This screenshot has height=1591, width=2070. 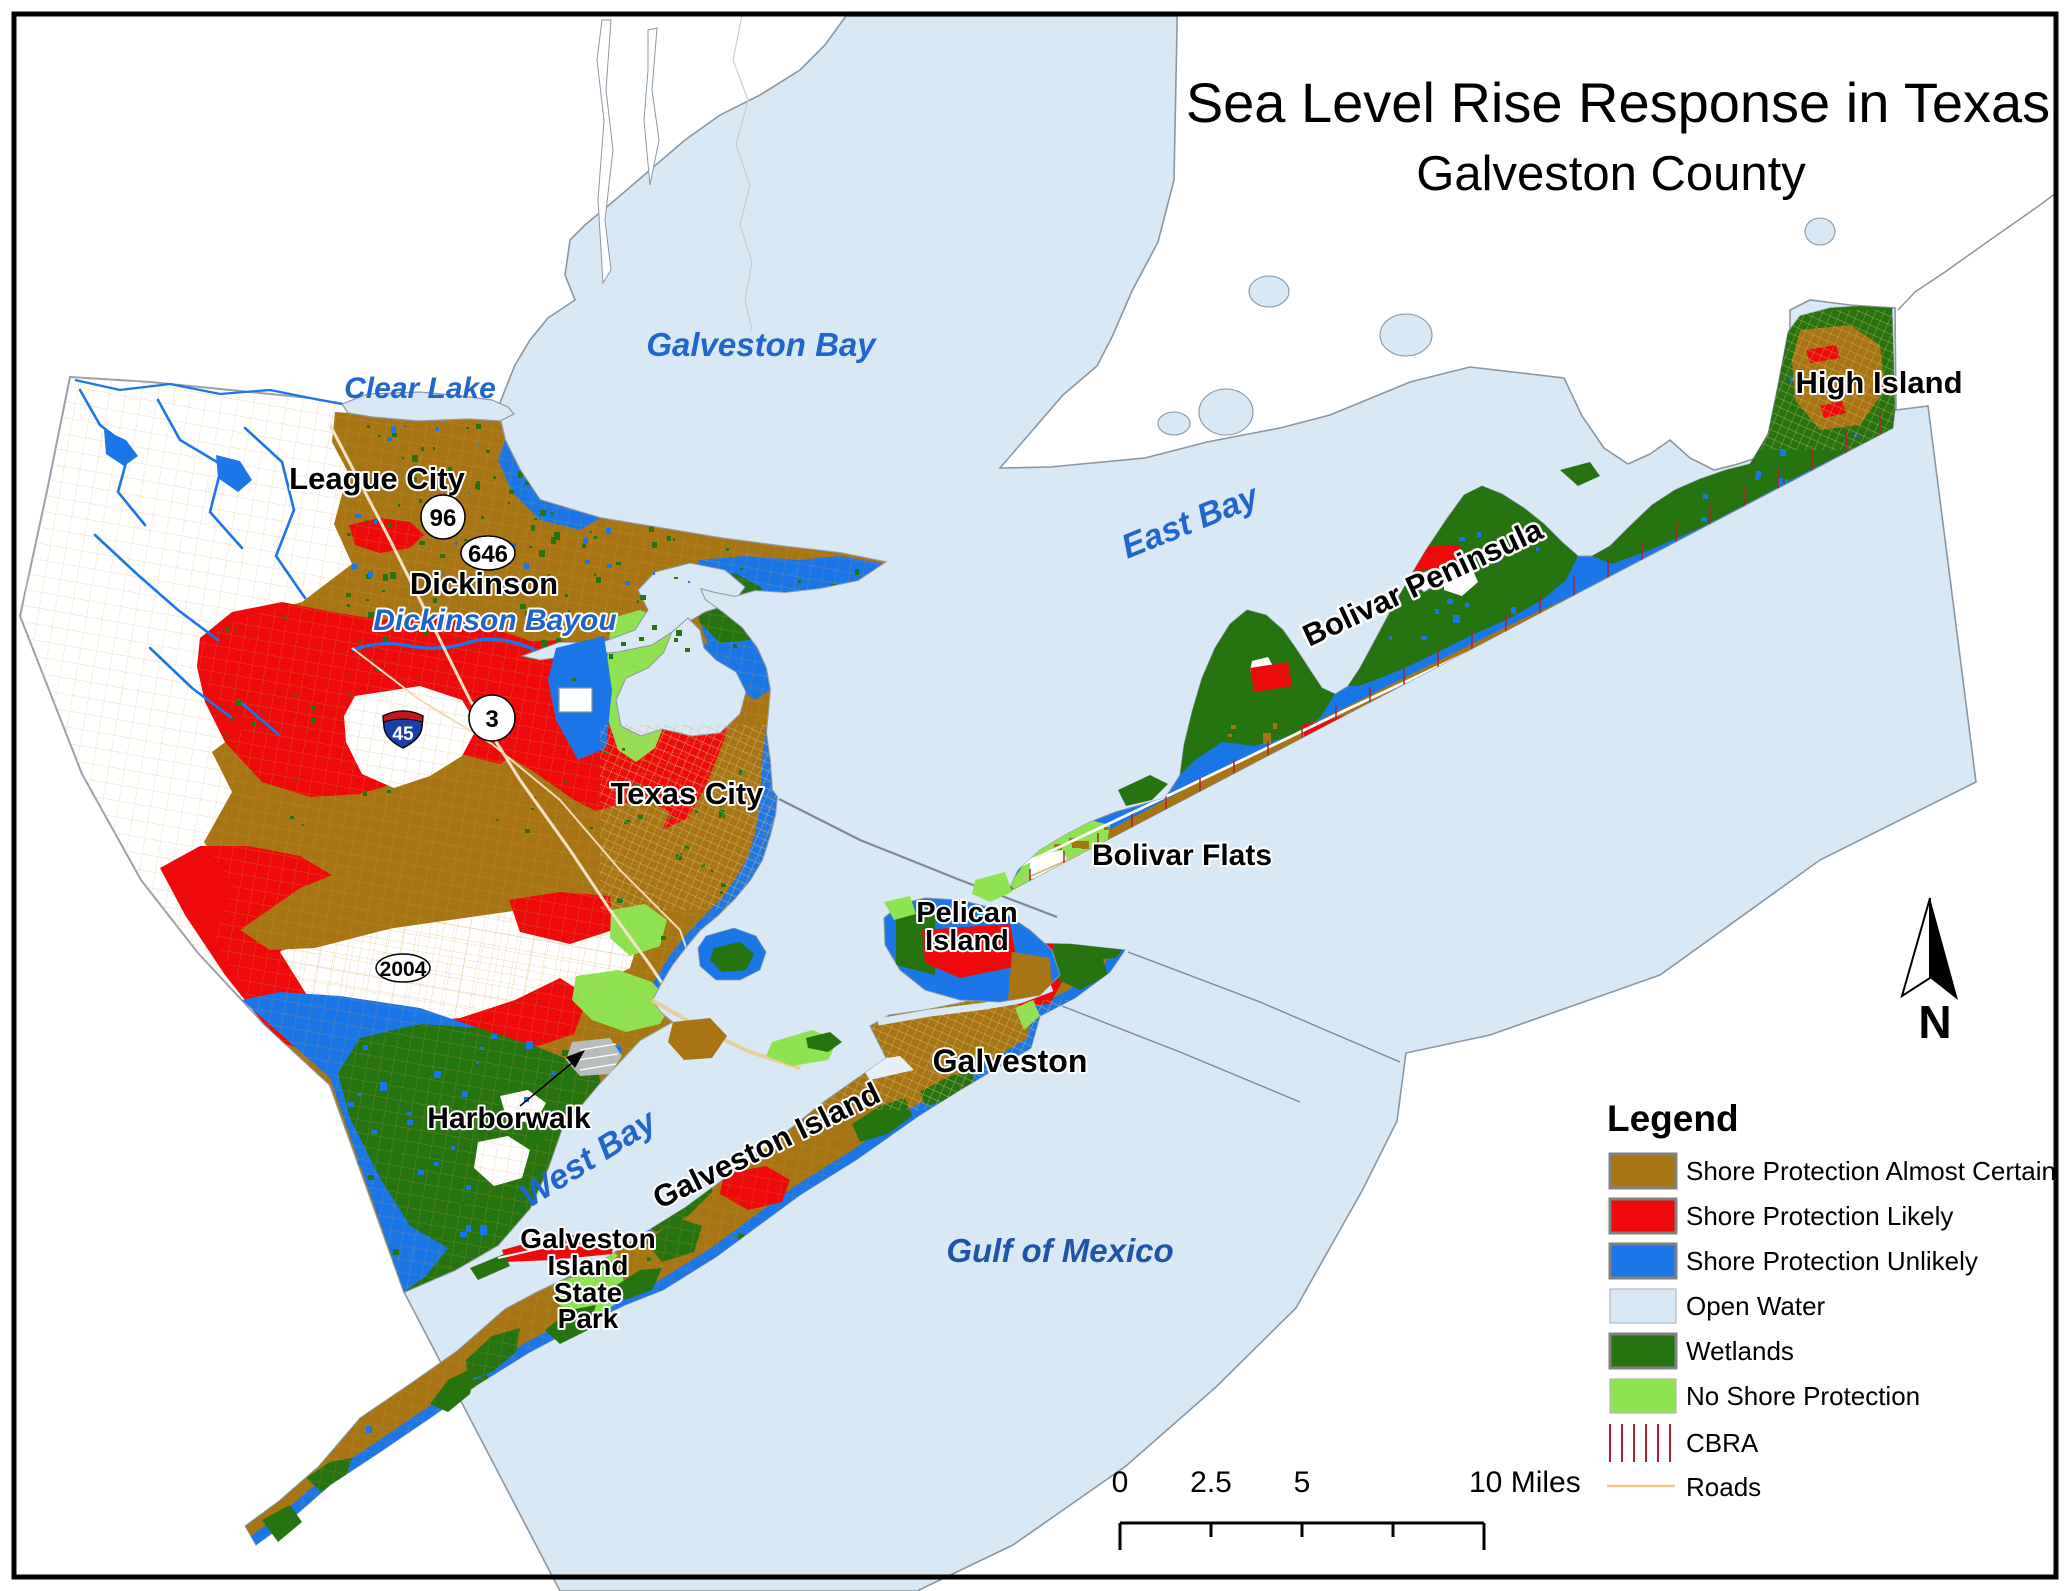 What do you see at coordinates (1819, 1216) in the screenshot?
I see `svg-text: Shore Protection Likely` at bounding box center [1819, 1216].